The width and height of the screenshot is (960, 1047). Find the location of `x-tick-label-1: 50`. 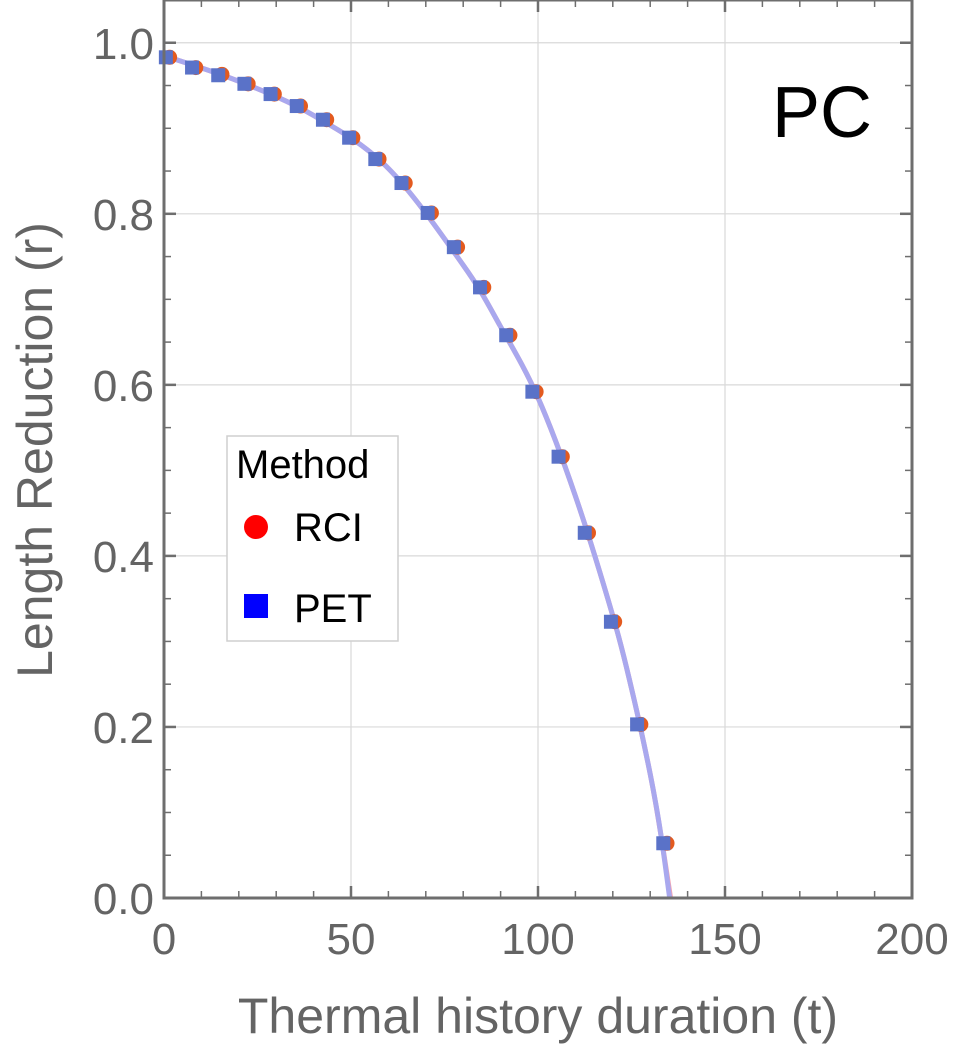

x-tick-label-1: 50 is located at coordinates (351, 939).